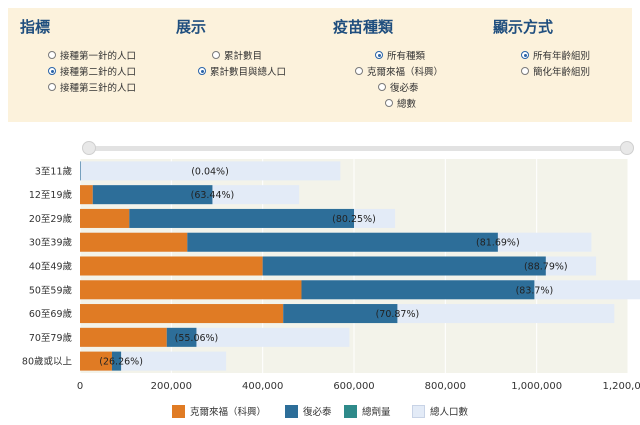 This screenshot has width=640, height=425. What do you see at coordinates (213, 195) in the screenshot?
I see `bar-percent-label: (63.44%)` at bounding box center [213, 195].